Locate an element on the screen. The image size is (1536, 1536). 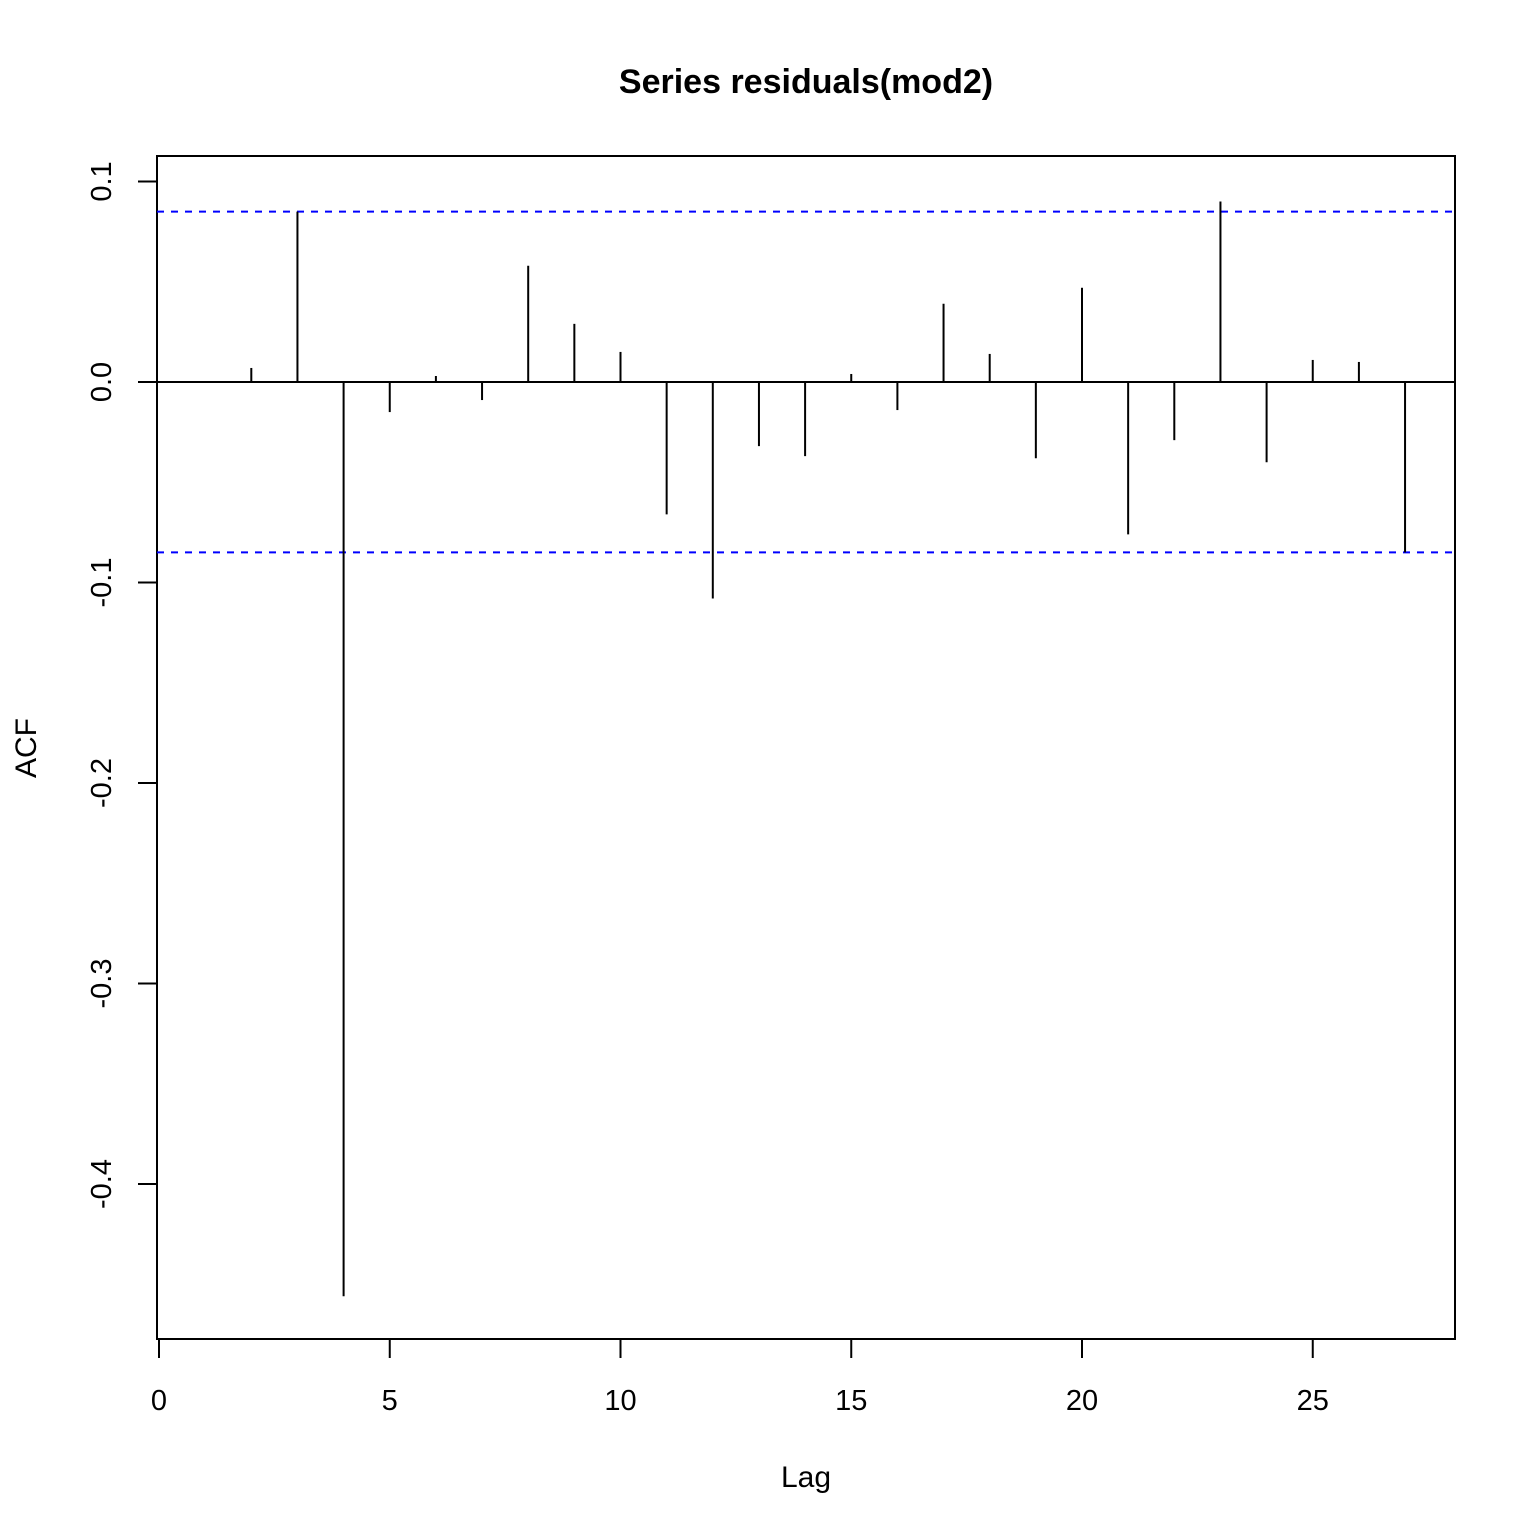
y-tick-label: -0.3 is located at coordinates (102, 984).